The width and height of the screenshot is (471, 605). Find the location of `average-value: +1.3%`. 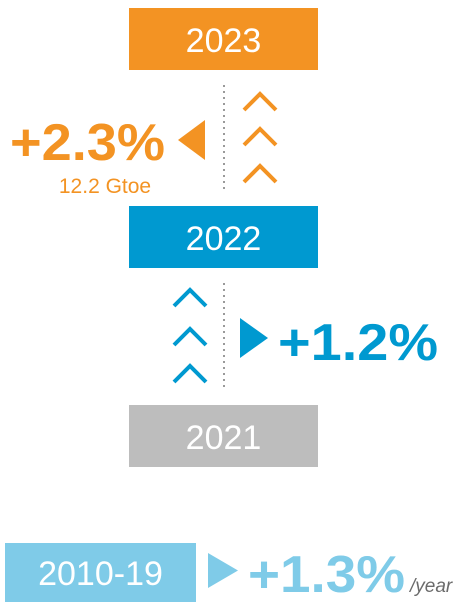

average-value: +1.3% is located at coordinates (326, 575).